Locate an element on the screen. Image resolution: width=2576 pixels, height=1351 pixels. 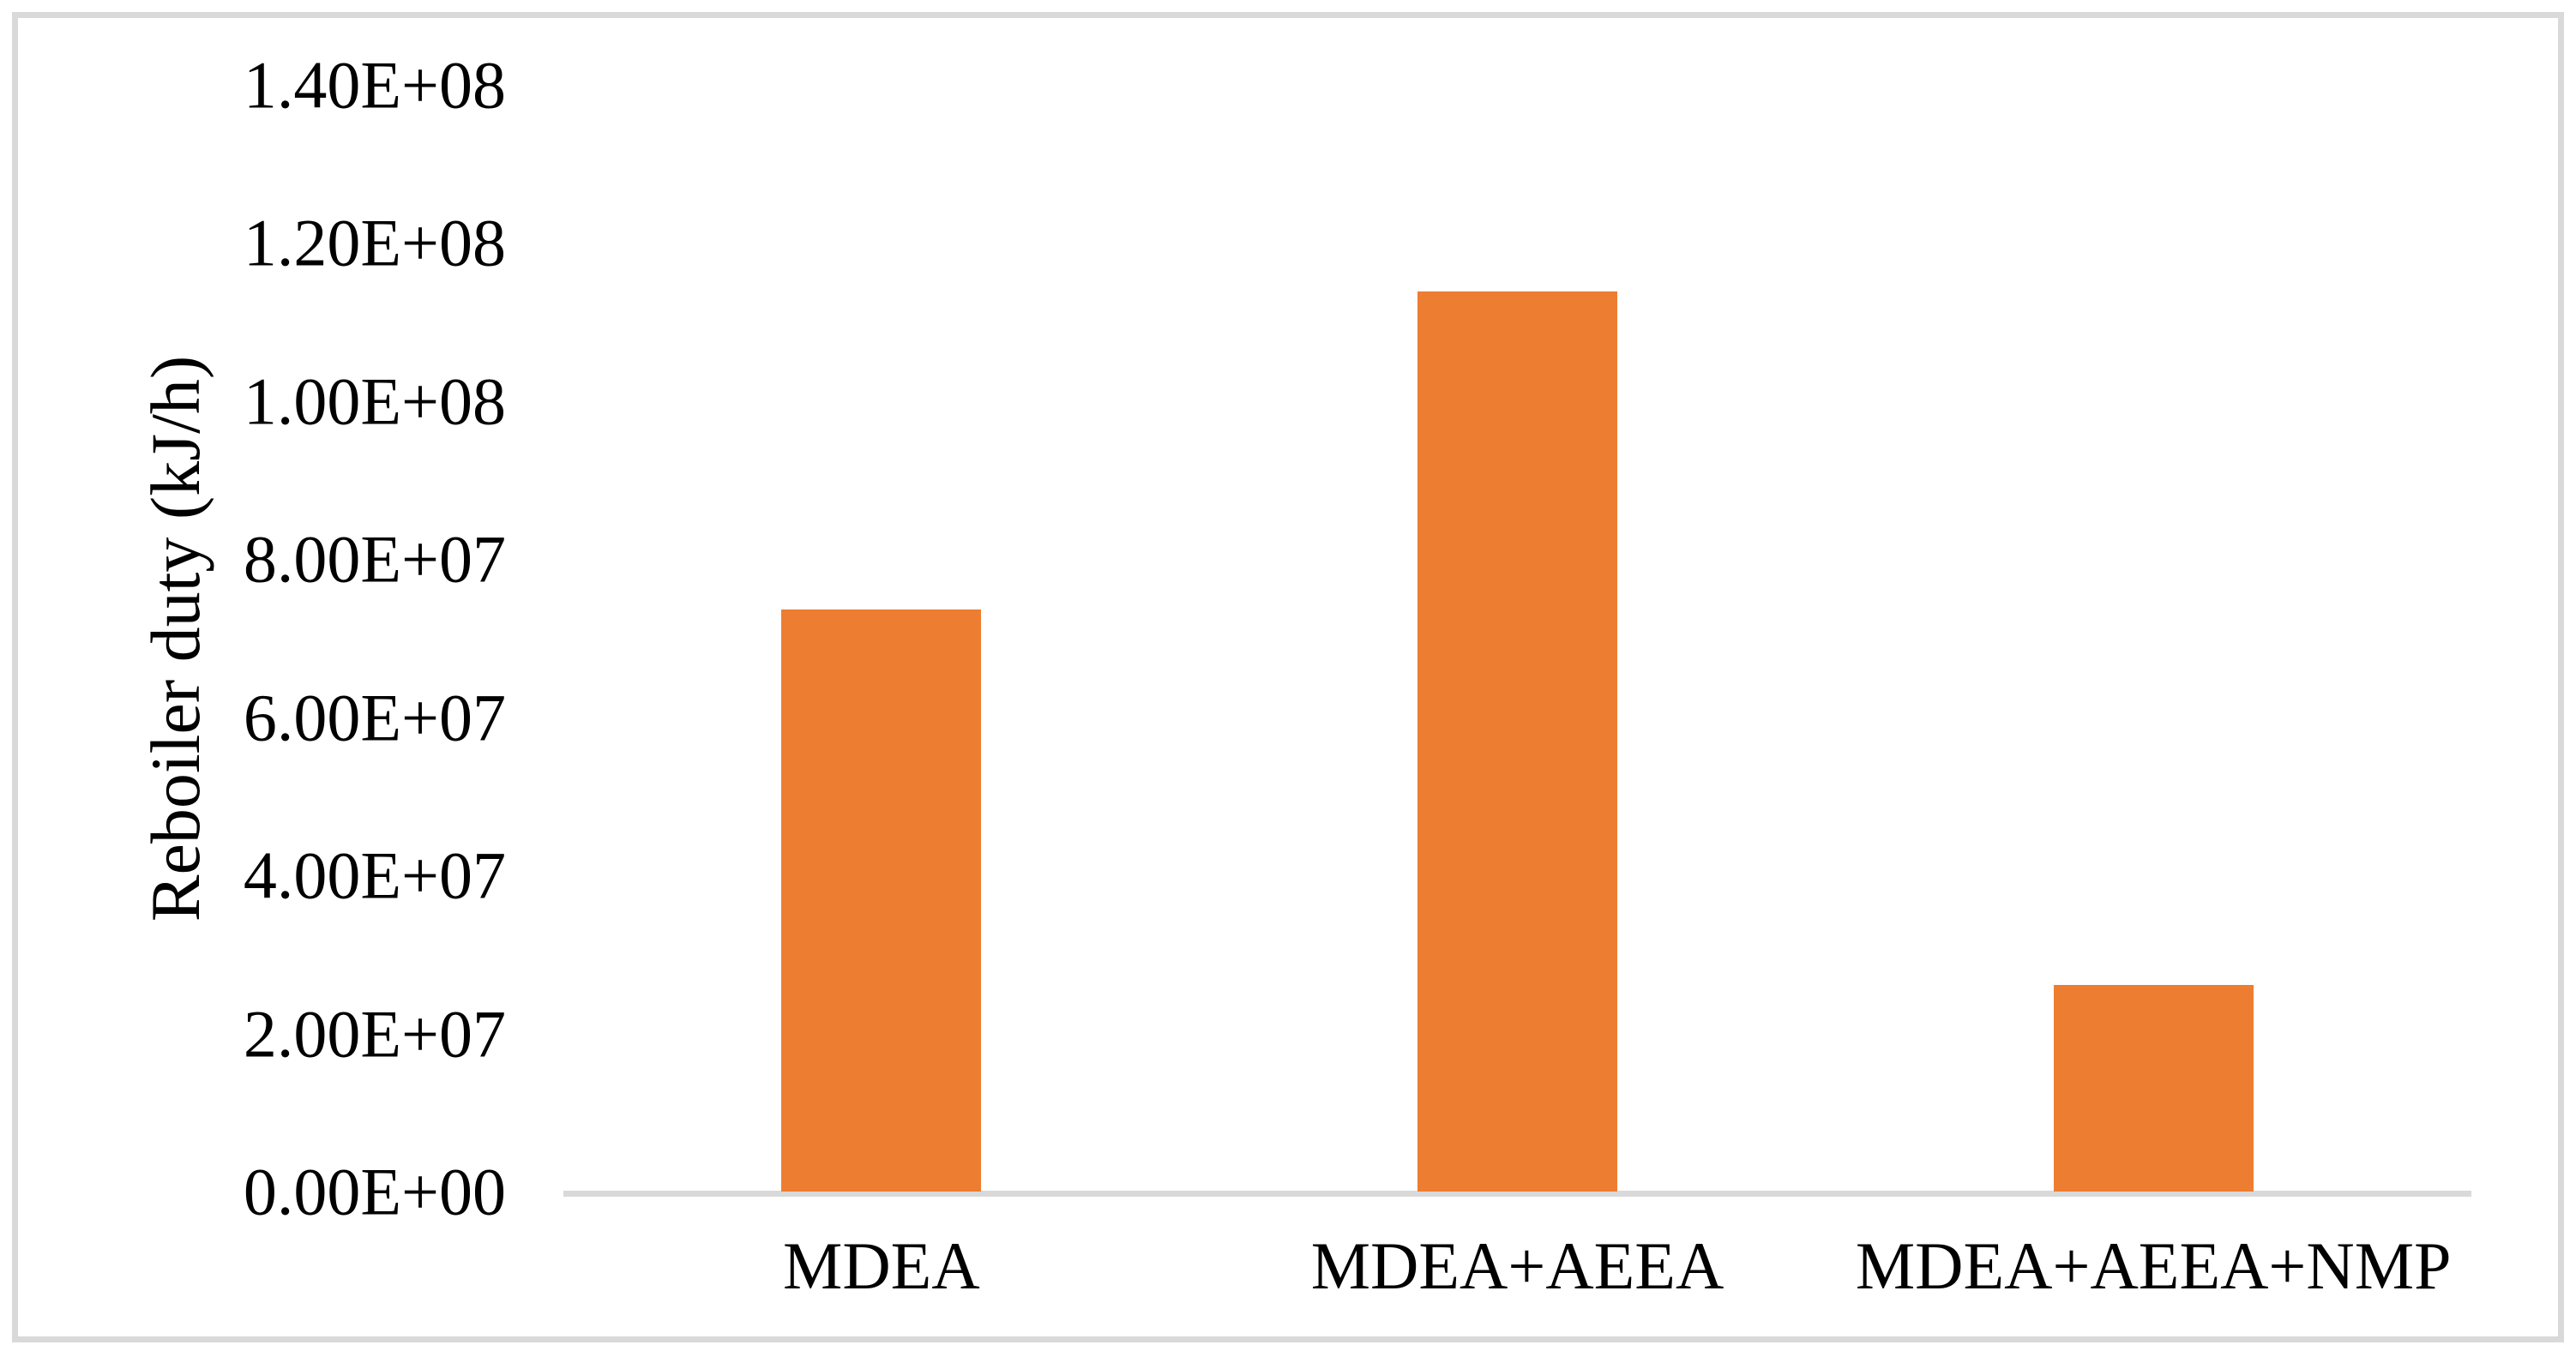
y-tick-label: 0.00E+00 is located at coordinates (374, 1191).